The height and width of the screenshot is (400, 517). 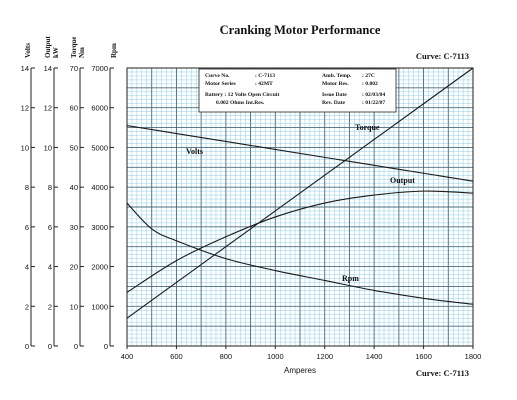 I want to click on y-axis-header-label: Rpm, so click(x=114, y=50).